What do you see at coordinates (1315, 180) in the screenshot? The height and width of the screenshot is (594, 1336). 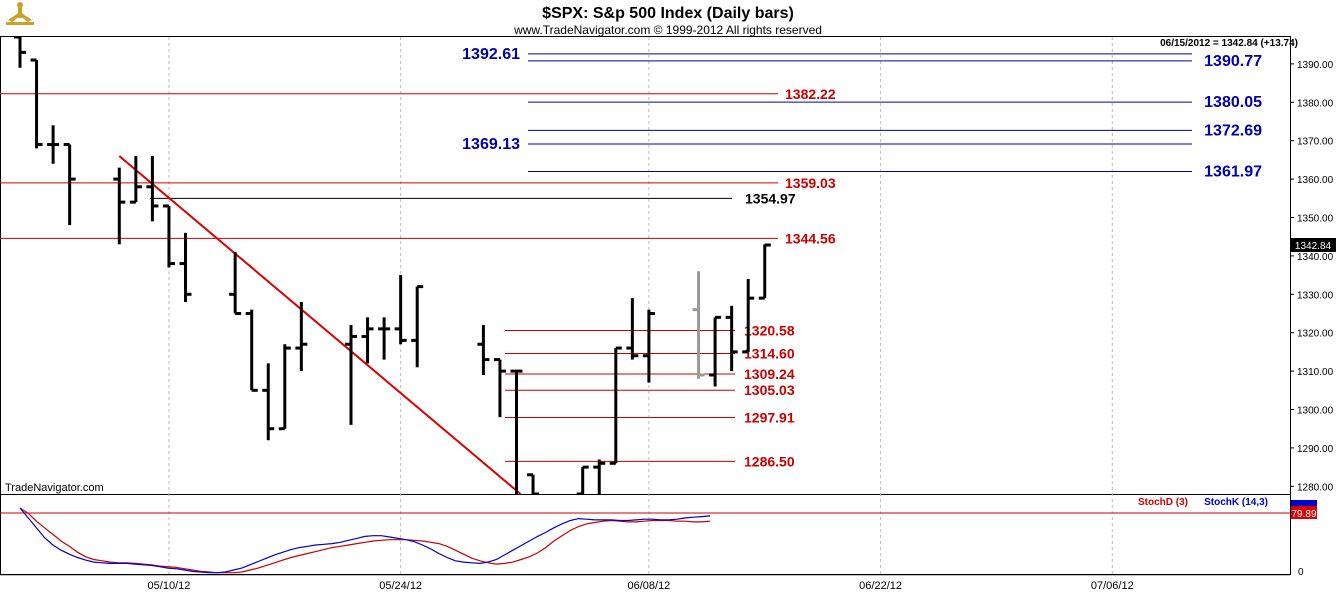 I see `price-tick-label: 1360.00` at bounding box center [1315, 180].